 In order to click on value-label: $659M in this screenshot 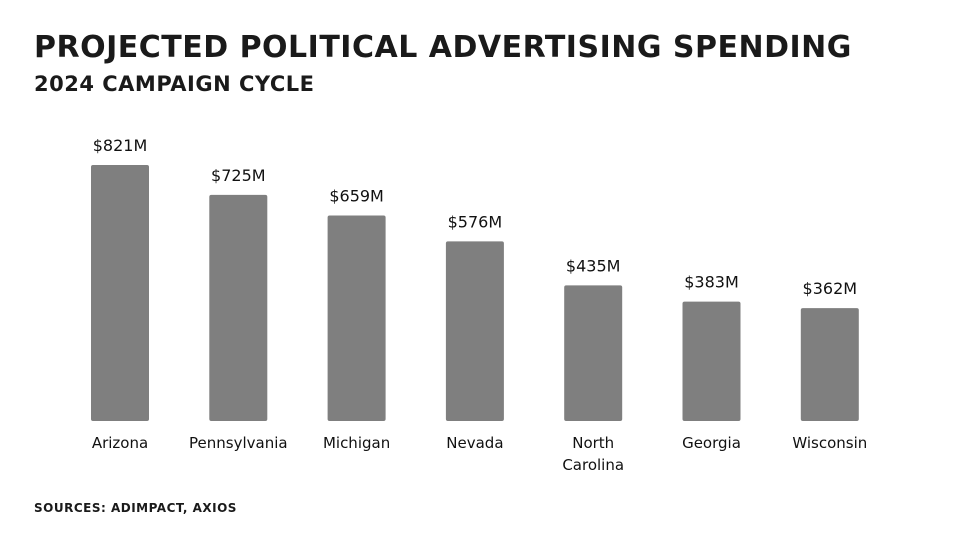, I will do `click(356, 196)`.